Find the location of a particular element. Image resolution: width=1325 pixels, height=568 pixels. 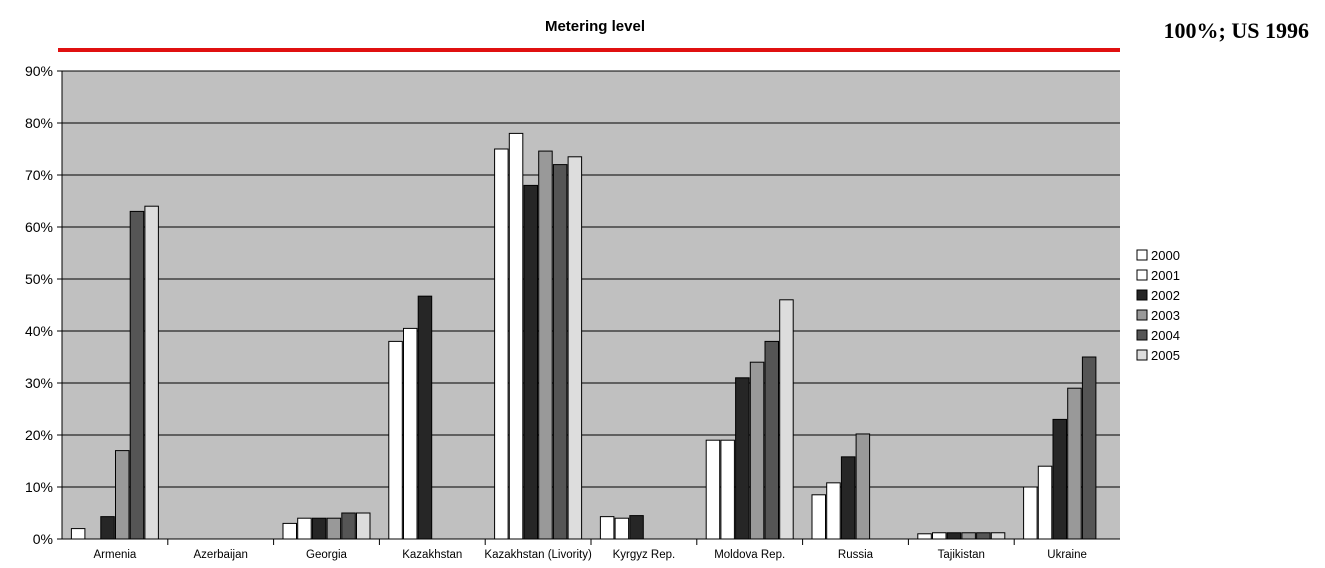

x-category-label: Kazakhstan is located at coordinates (432, 555).